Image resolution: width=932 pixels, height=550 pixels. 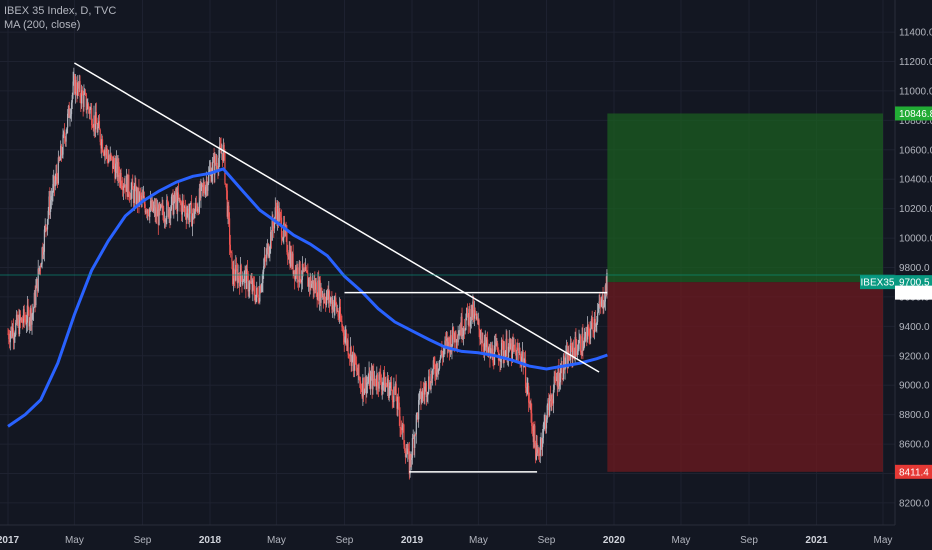 I want to click on time-tick-label: 2018, so click(x=210, y=540).